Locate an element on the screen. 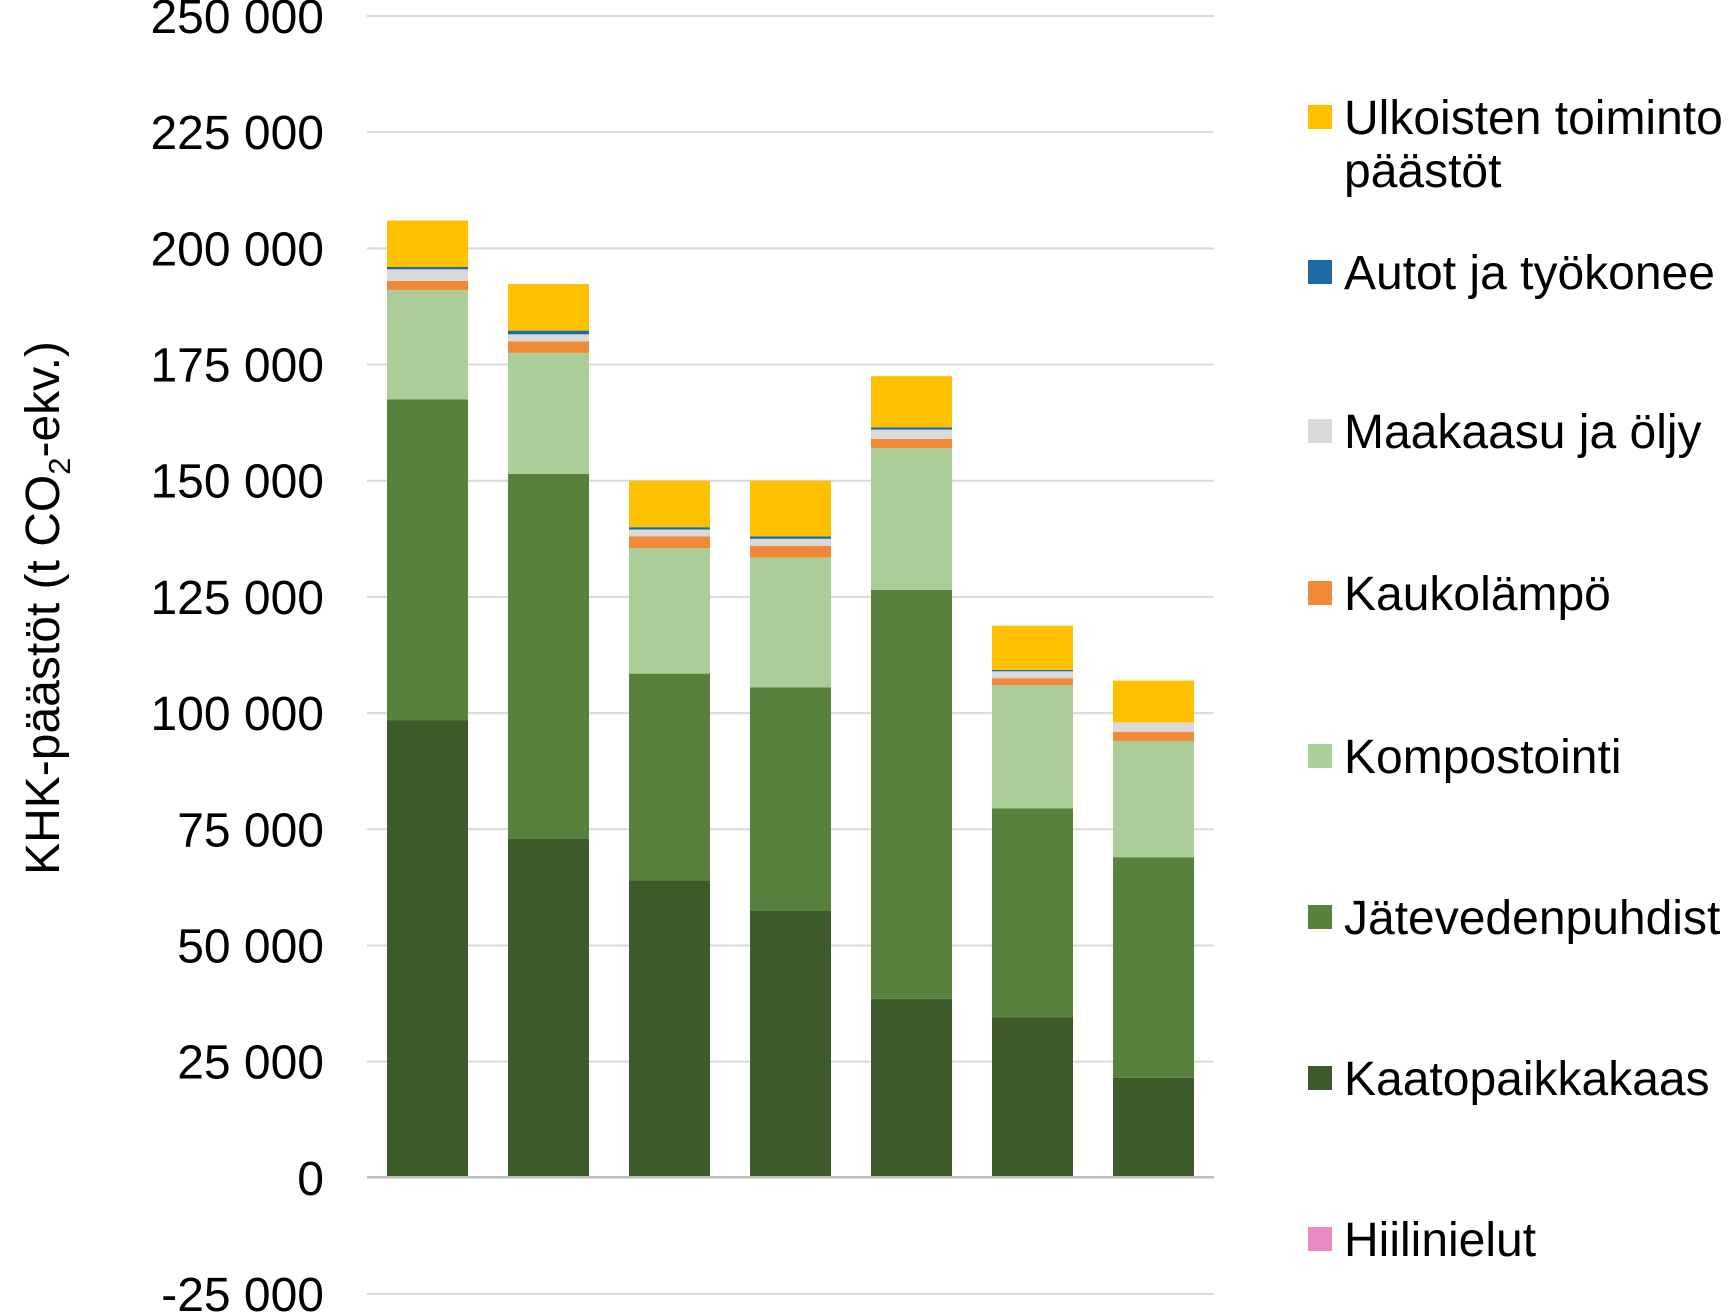 The height and width of the screenshot is (1314, 1728). y-tick-label: 150 000 is located at coordinates (237, 482).